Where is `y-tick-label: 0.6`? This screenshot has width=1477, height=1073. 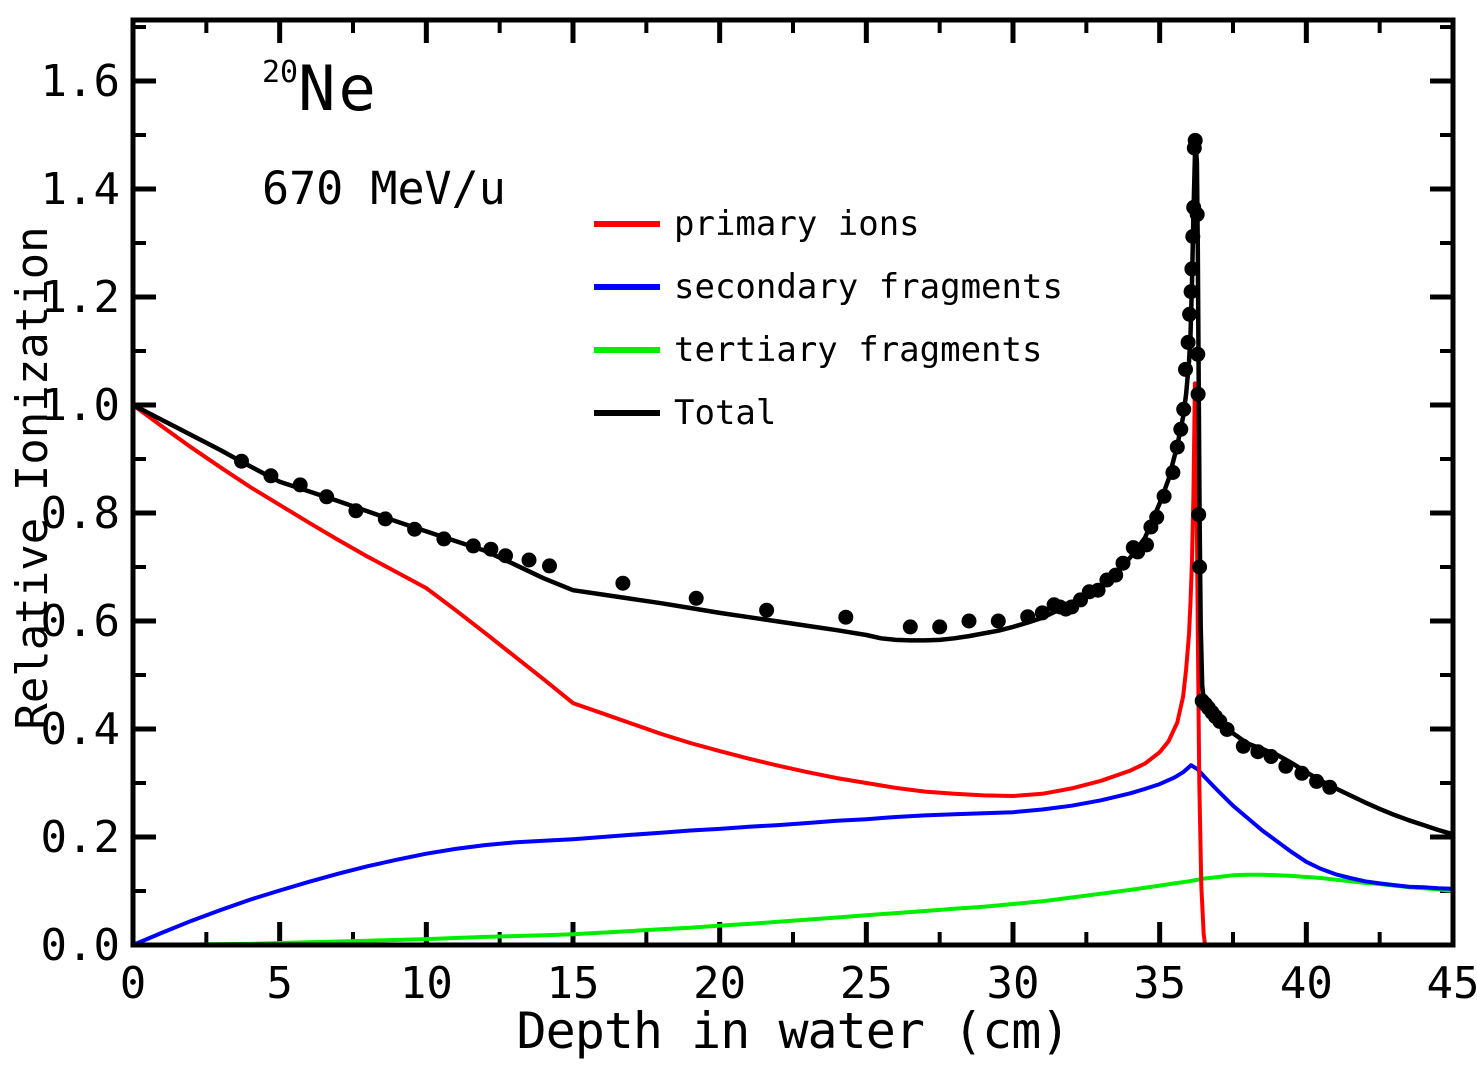
y-tick-label: 0.6 is located at coordinates (80, 621).